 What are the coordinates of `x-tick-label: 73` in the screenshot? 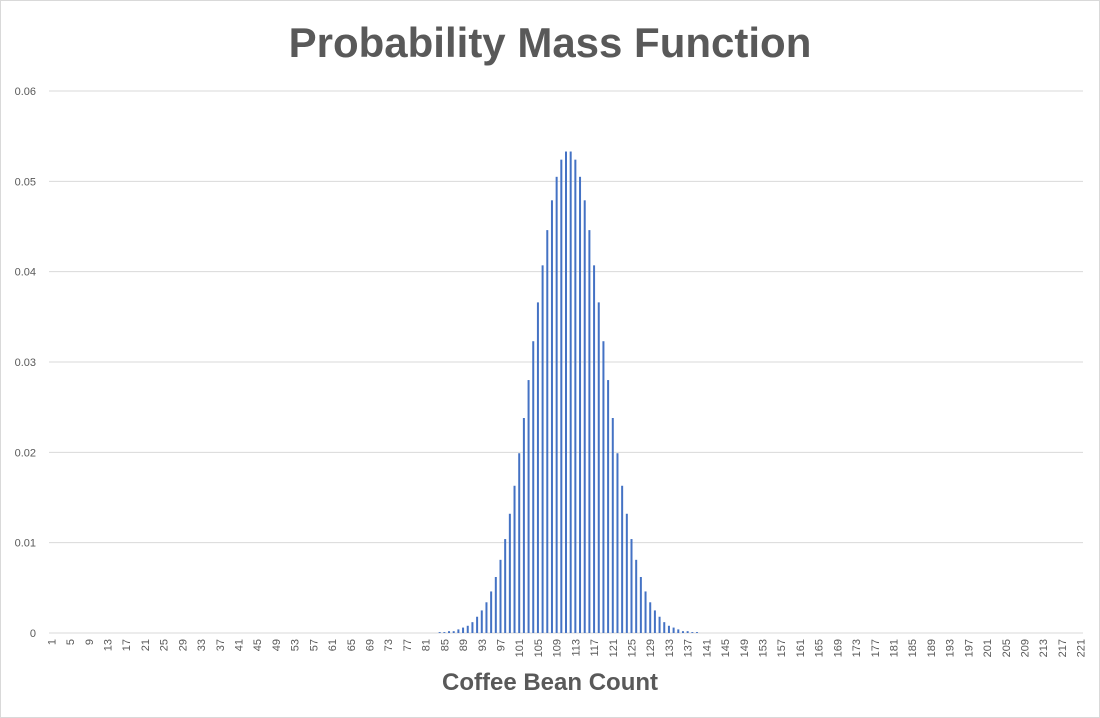 It's located at (389, 645).